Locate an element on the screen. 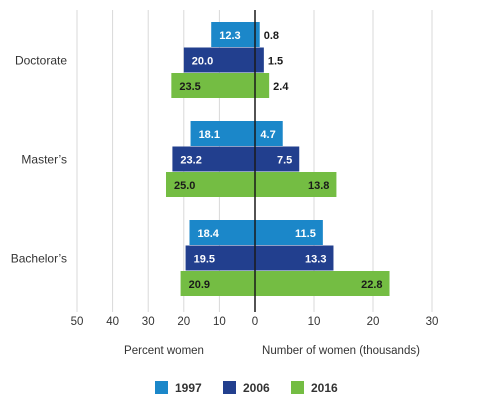 The image size is (490, 405). category-label: Master’s is located at coordinates (44, 159).